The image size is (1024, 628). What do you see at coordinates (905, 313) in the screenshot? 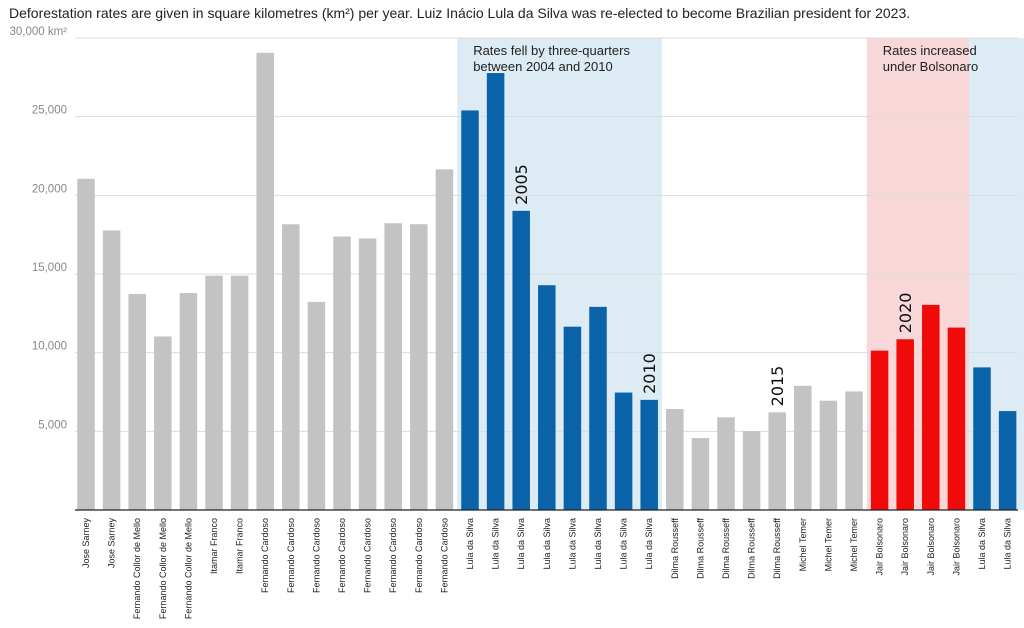
I see `year-label: 2020` at bounding box center [905, 313].